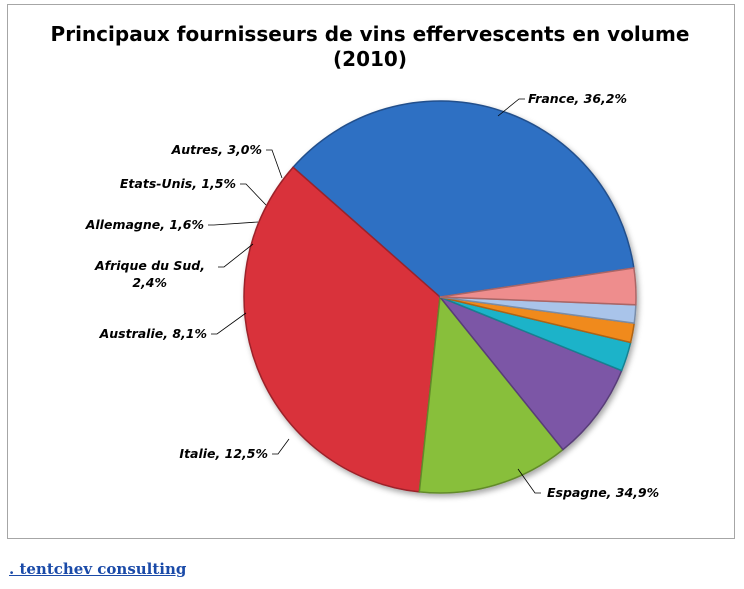  What do you see at coordinates (153, 333) in the screenshot?
I see `data-label-australie: Australie, 8,1%` at bounding box center [153, 333].